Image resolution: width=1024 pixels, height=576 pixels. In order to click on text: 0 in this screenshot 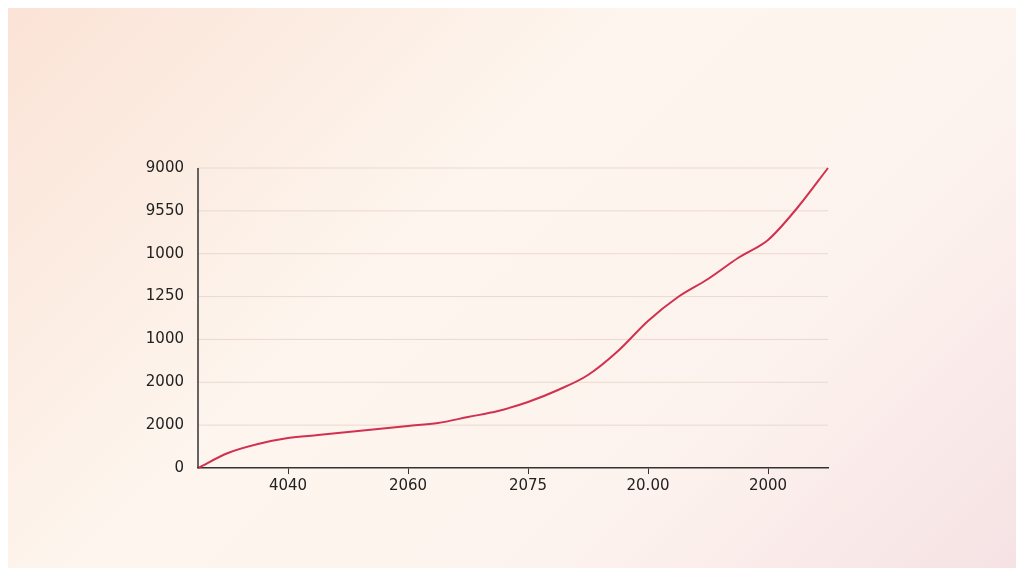, I will do `click(179, 466)`.